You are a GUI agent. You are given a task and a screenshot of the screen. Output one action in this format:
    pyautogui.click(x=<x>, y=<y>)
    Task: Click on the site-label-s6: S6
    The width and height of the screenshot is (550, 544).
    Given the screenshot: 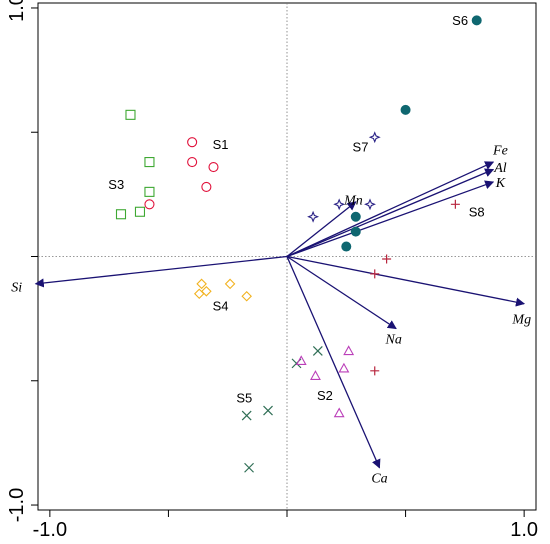 What is the action you would take?
    pyautogui.click(x=460, y=20)
    